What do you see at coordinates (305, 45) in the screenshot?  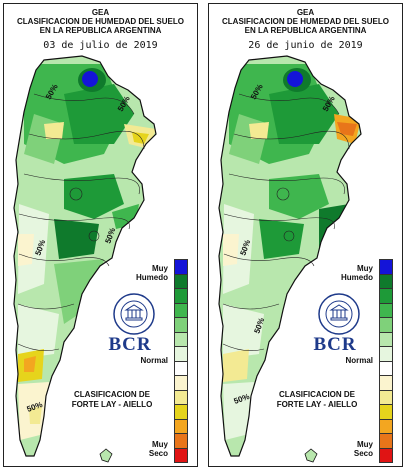 I see `map-date: 26 de junio de 2019` at bounding box center [305, 45].